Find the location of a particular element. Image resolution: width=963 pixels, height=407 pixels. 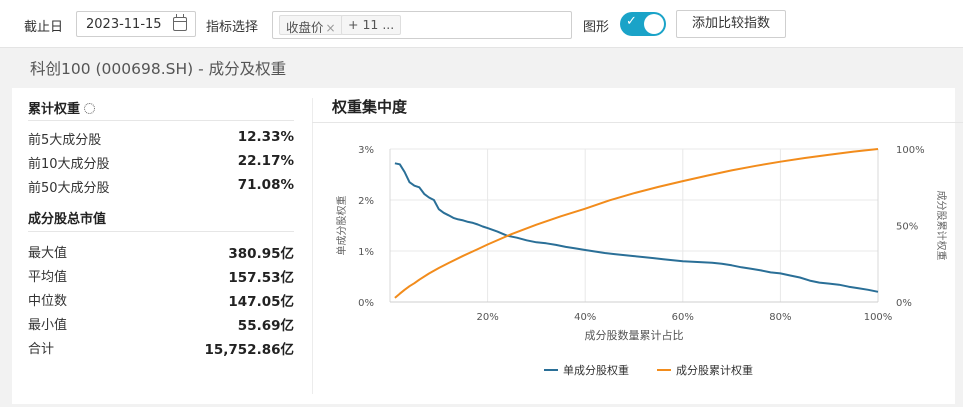

row-label: 最大值 is located at coordinates (48, 253).